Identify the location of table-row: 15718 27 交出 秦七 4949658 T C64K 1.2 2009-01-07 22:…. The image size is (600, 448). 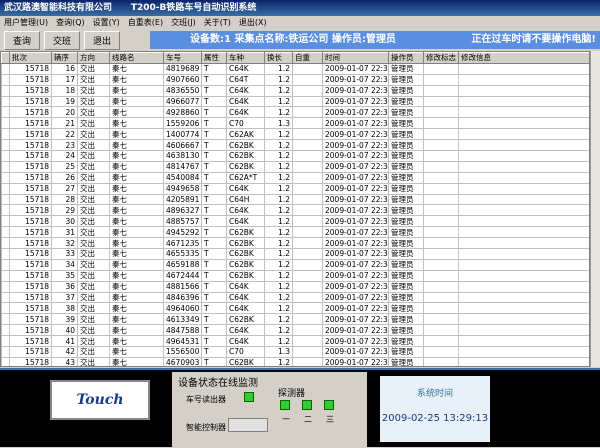
(295, 188).